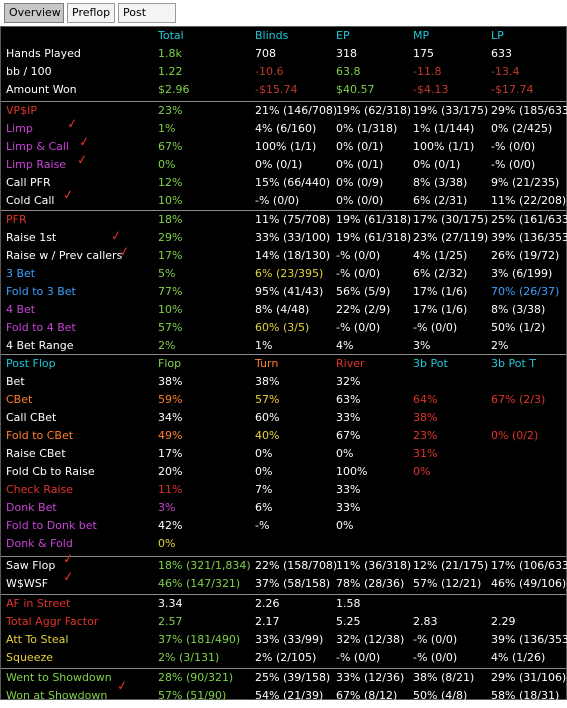 The height and width of the screenshot is (708, 567). What do you see at coordinates (374, 110) in the screenshot?
I see `stat-col3-cell: 19% (62/318)` at bounding box center [374, 110].